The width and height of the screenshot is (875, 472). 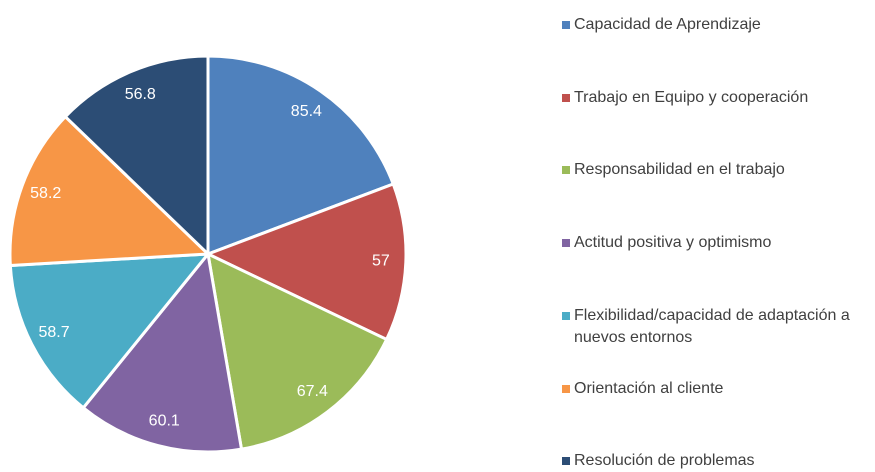 What do you see at coordinates (691, 97) in the screenshot?
I see `legend-label: Trabajo en Equipo y cooperación` at bounding box center [691, 97].